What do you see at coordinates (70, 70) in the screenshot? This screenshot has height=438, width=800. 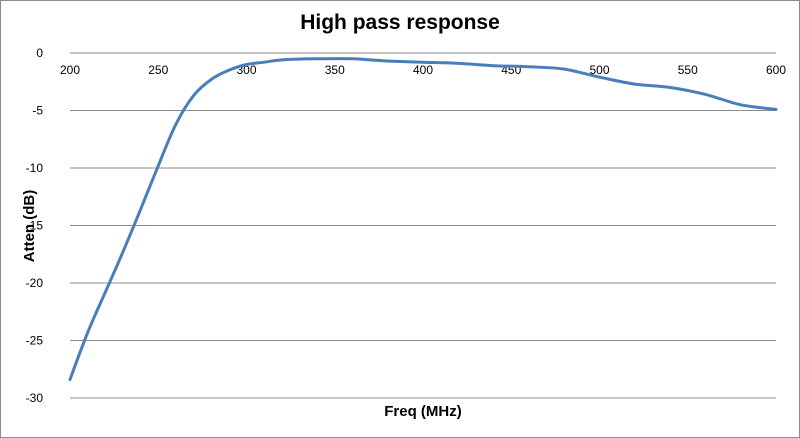 I see `x-tick-label: 200` at bounding box center [70, 70].